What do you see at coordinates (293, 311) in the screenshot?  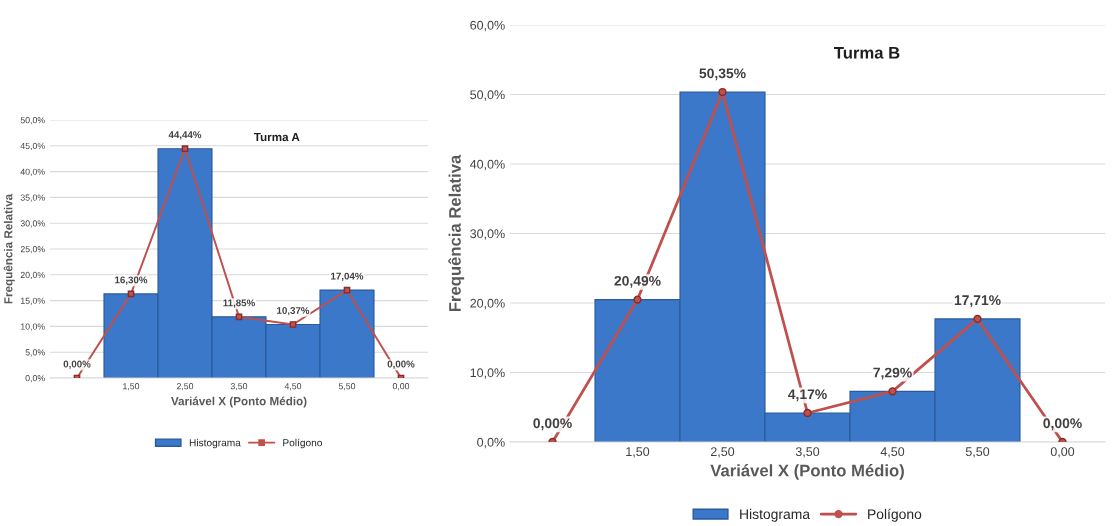 I see `data-label: 10,37%` at bounding box center [293, 311].